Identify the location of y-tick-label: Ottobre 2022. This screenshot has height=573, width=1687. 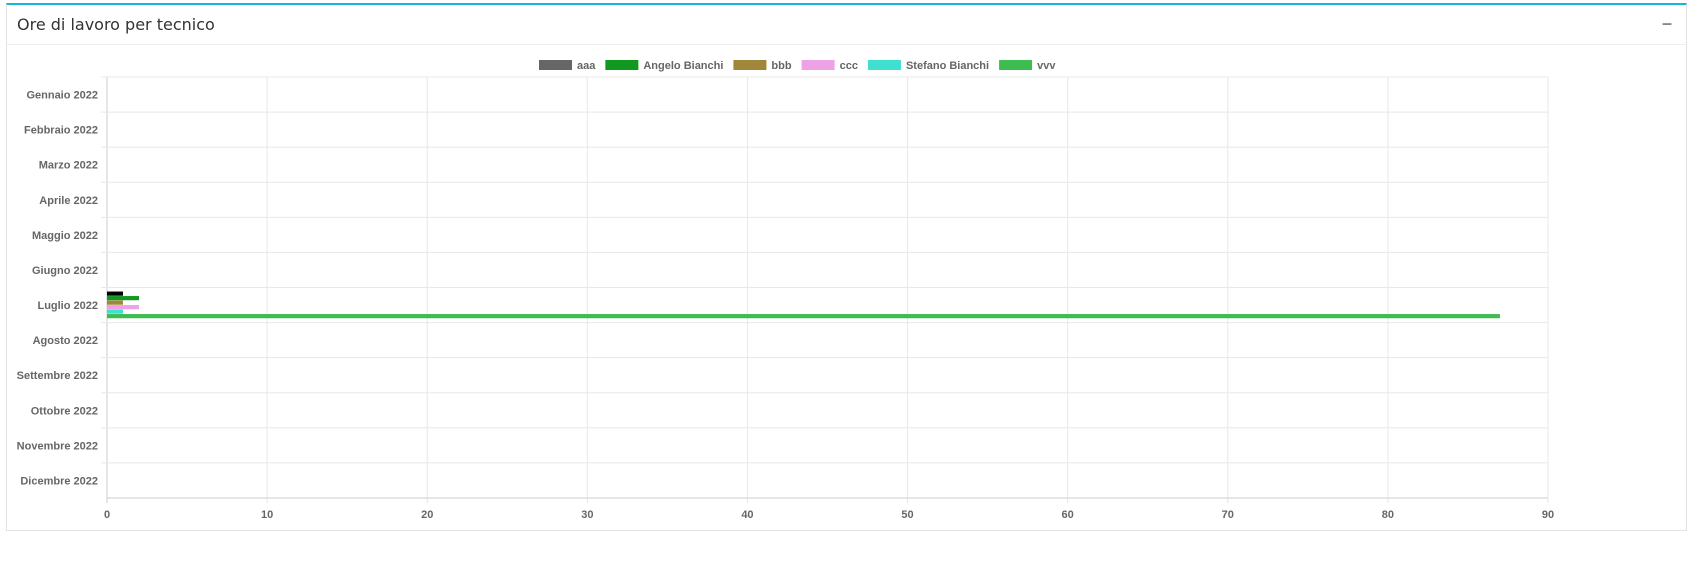
(64, 411).